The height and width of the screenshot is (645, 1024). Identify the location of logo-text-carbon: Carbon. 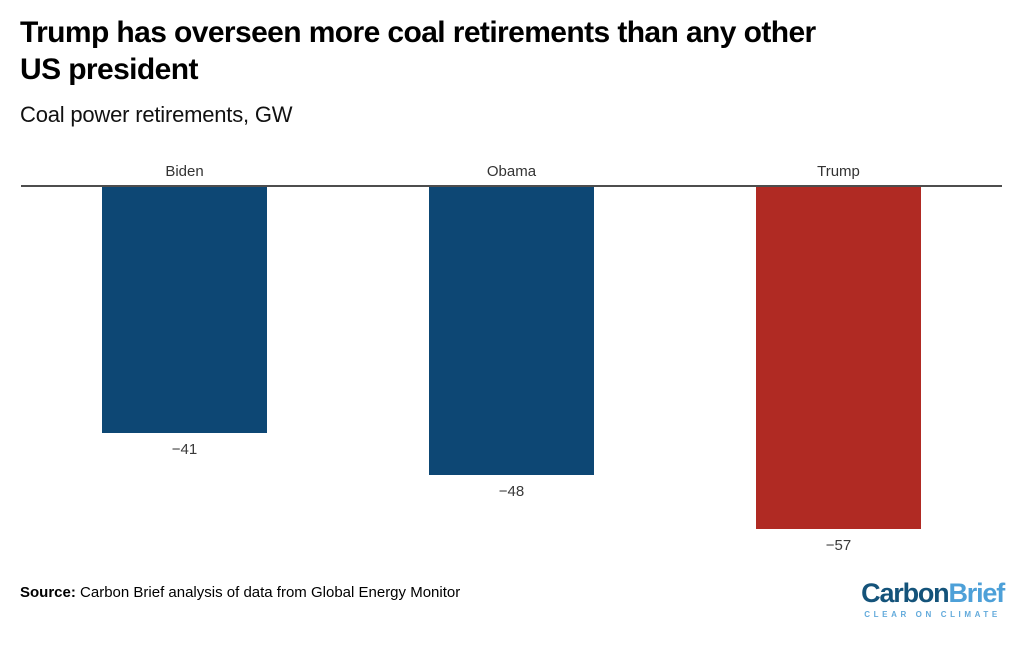
(905, 593).